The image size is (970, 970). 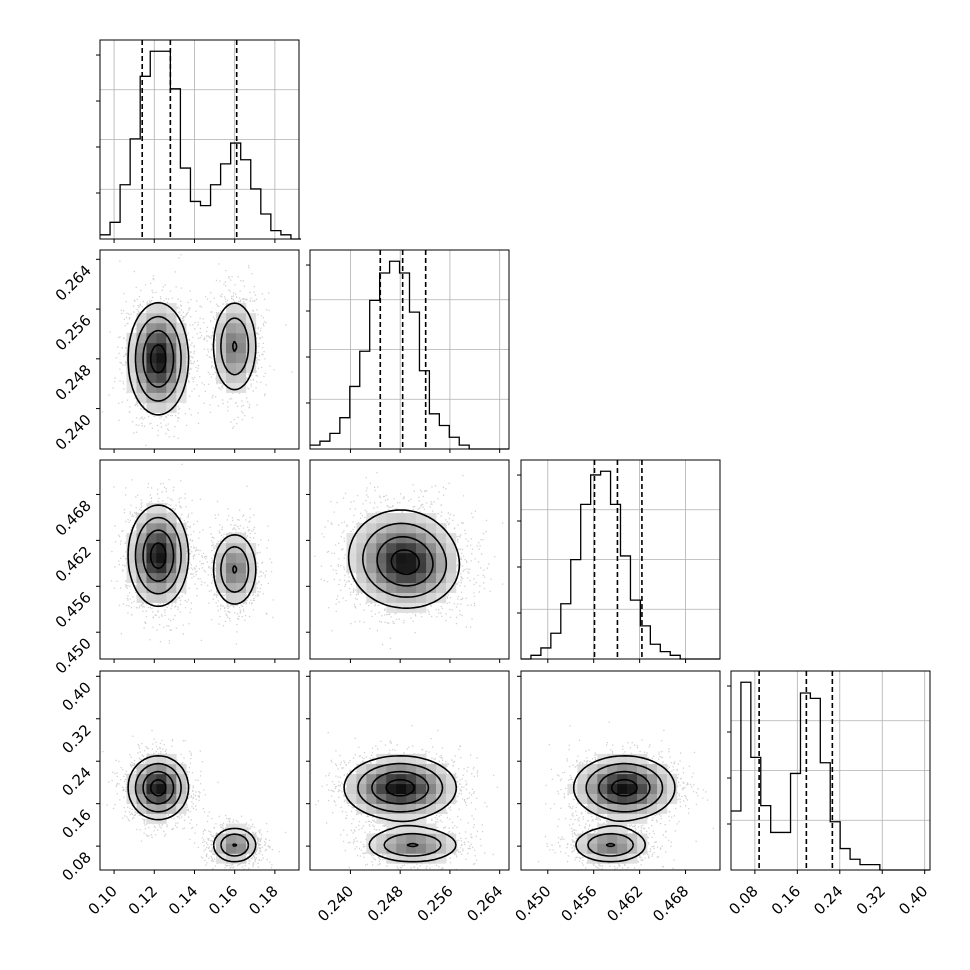 I want to click on y-tick-label: 0.462, so click(x=73, y=563).